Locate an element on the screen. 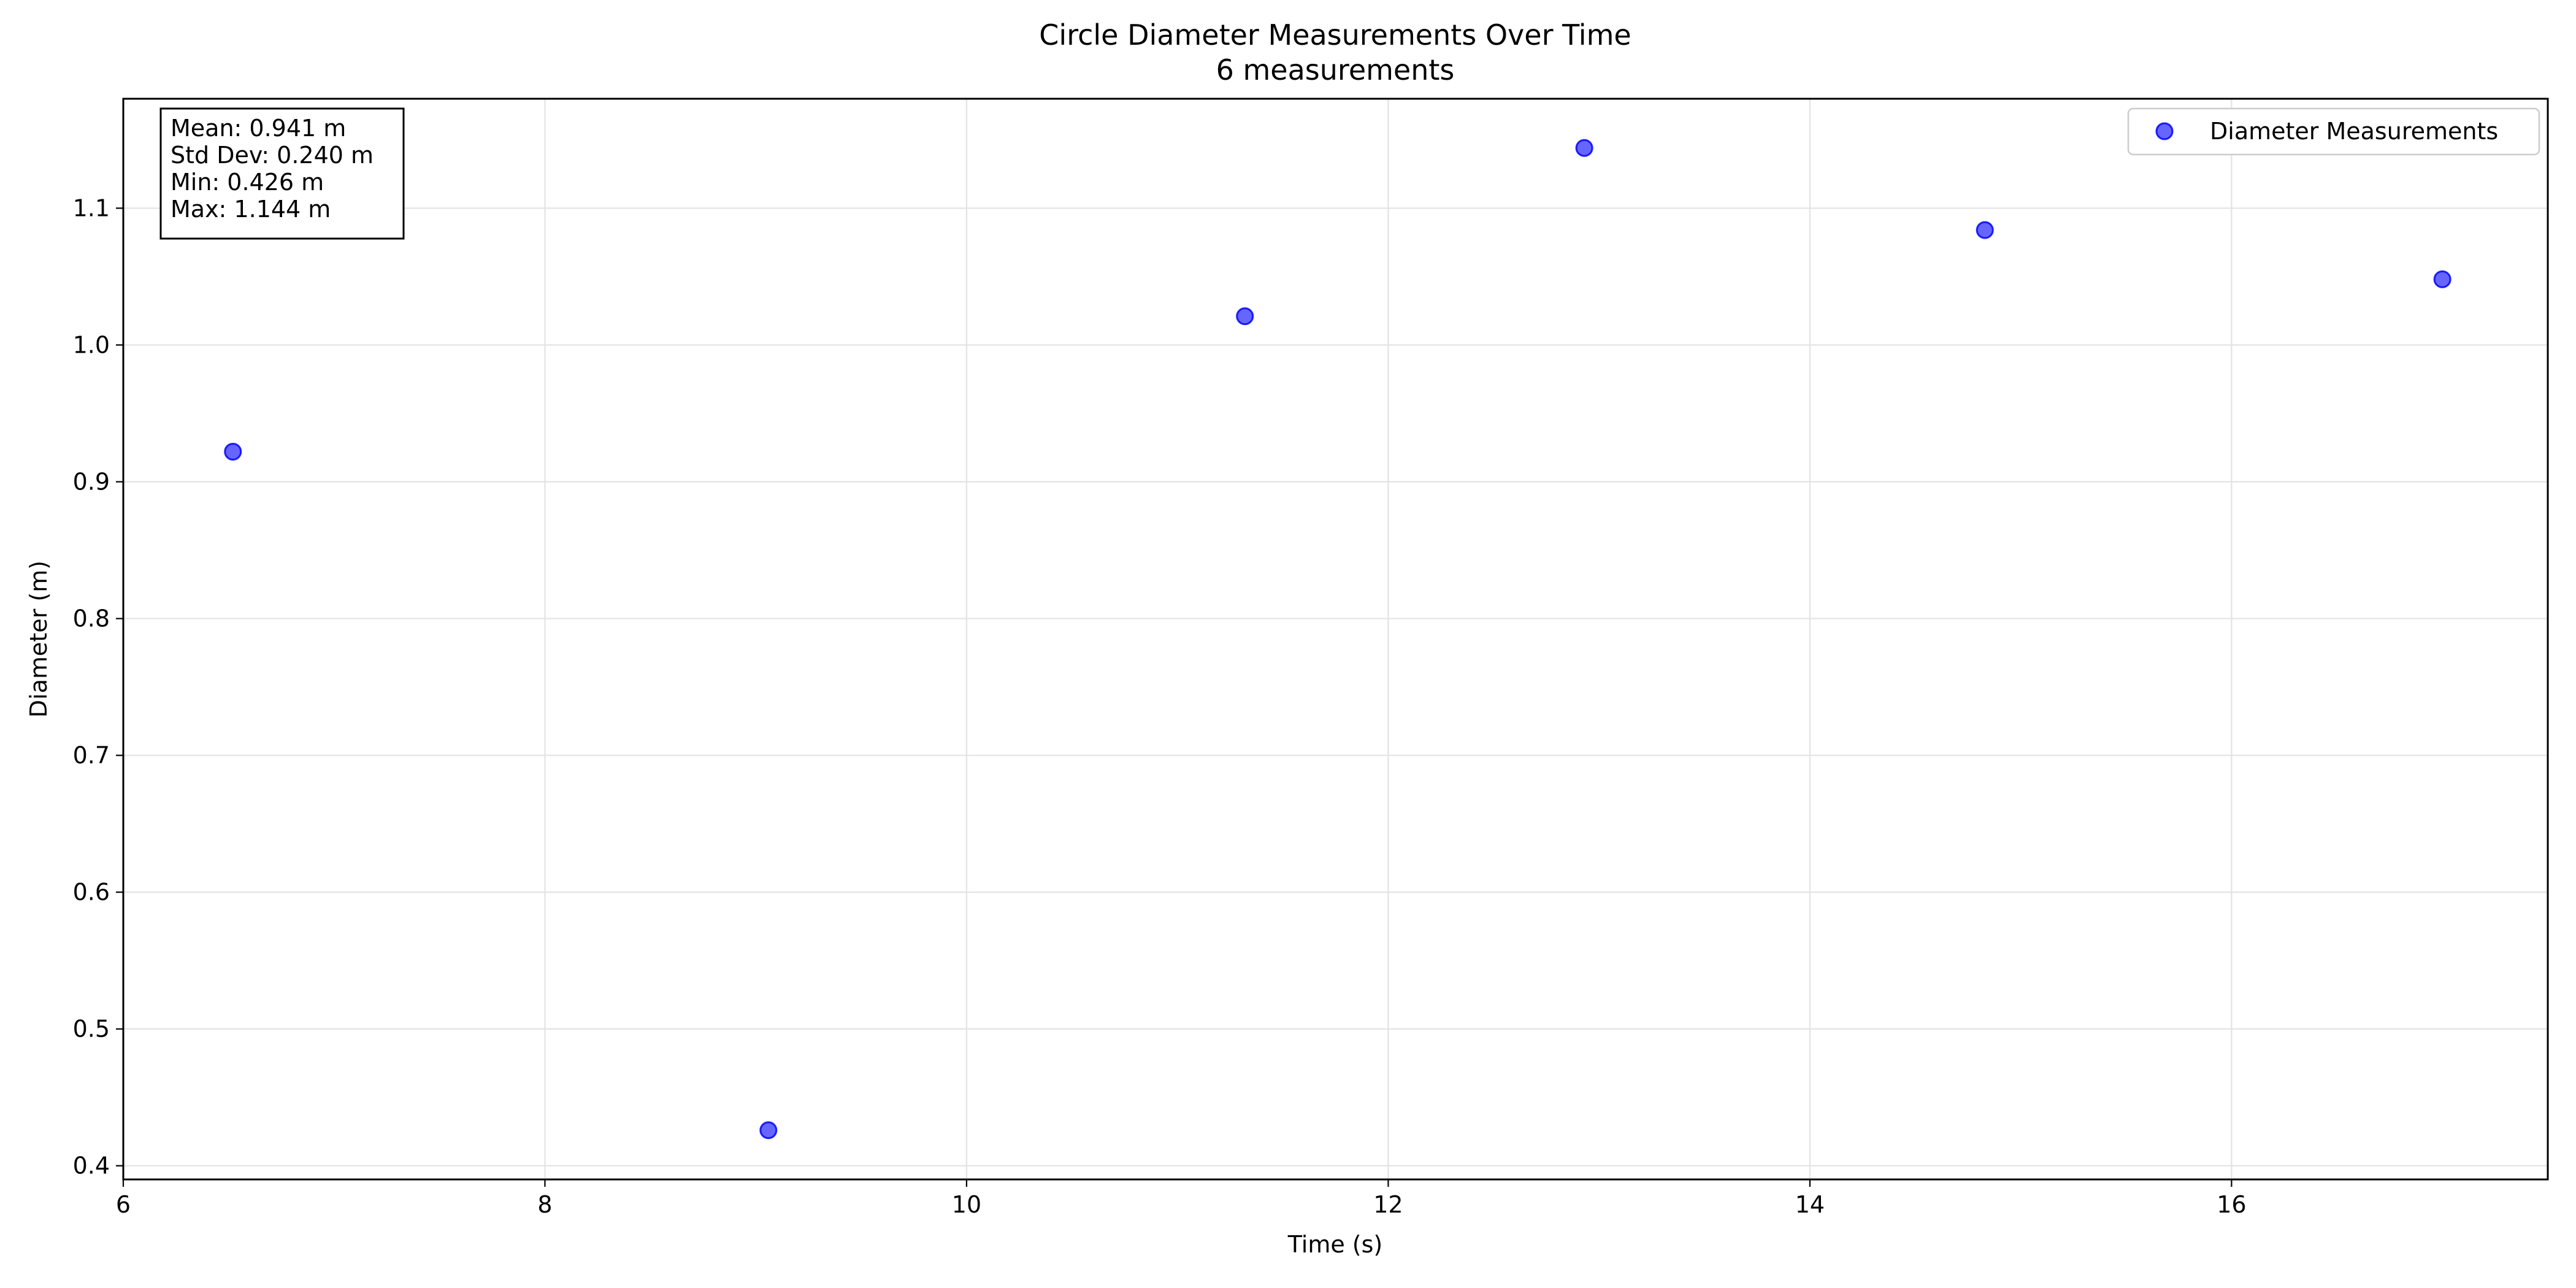  x-tick-label: 14 is located at coordinates (1810, 1204).